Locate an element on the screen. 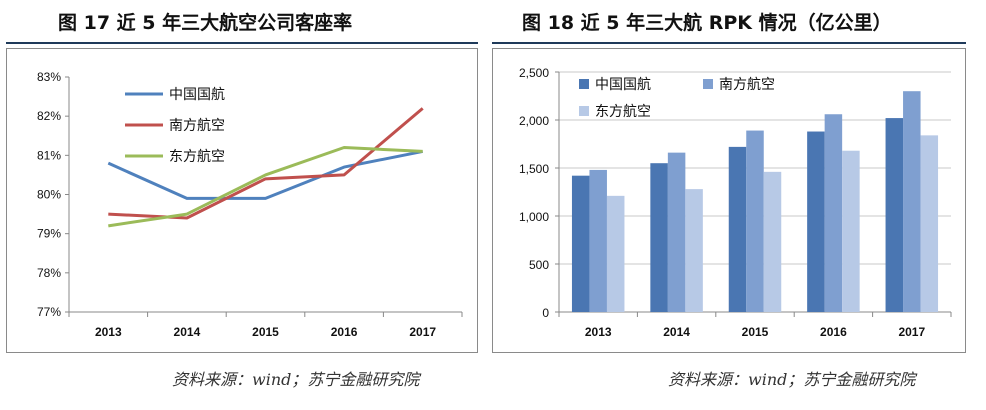 This screenshot has width=986, height=410. y-tick-label: 83% is located at coordinates (49, 77).